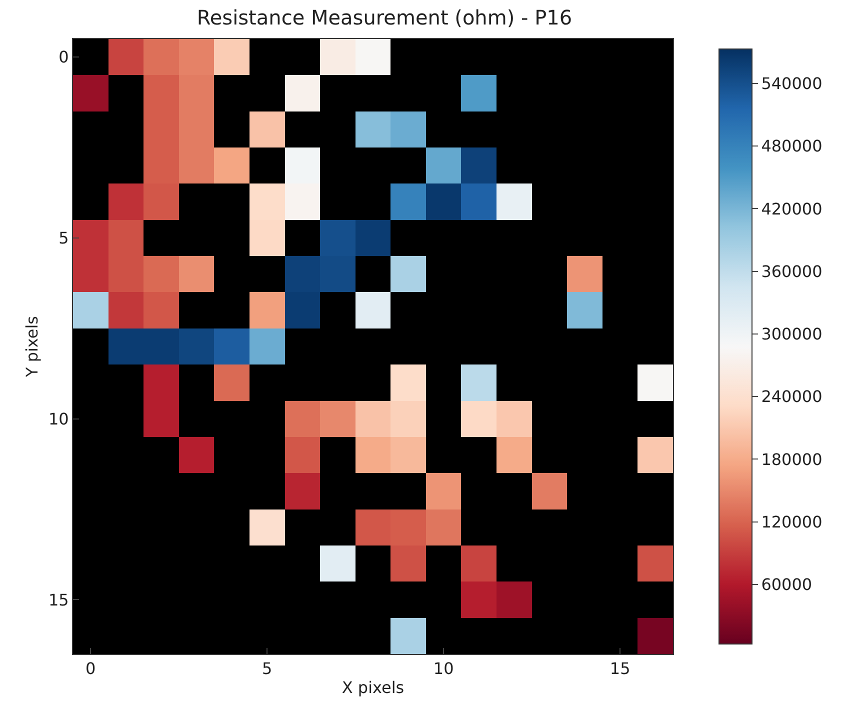 The image size is (845, 707). What do you see at coordinates (58, 600) in the screenshot?
I see `y-tick-label: 15` at bounding box center [58, 600].